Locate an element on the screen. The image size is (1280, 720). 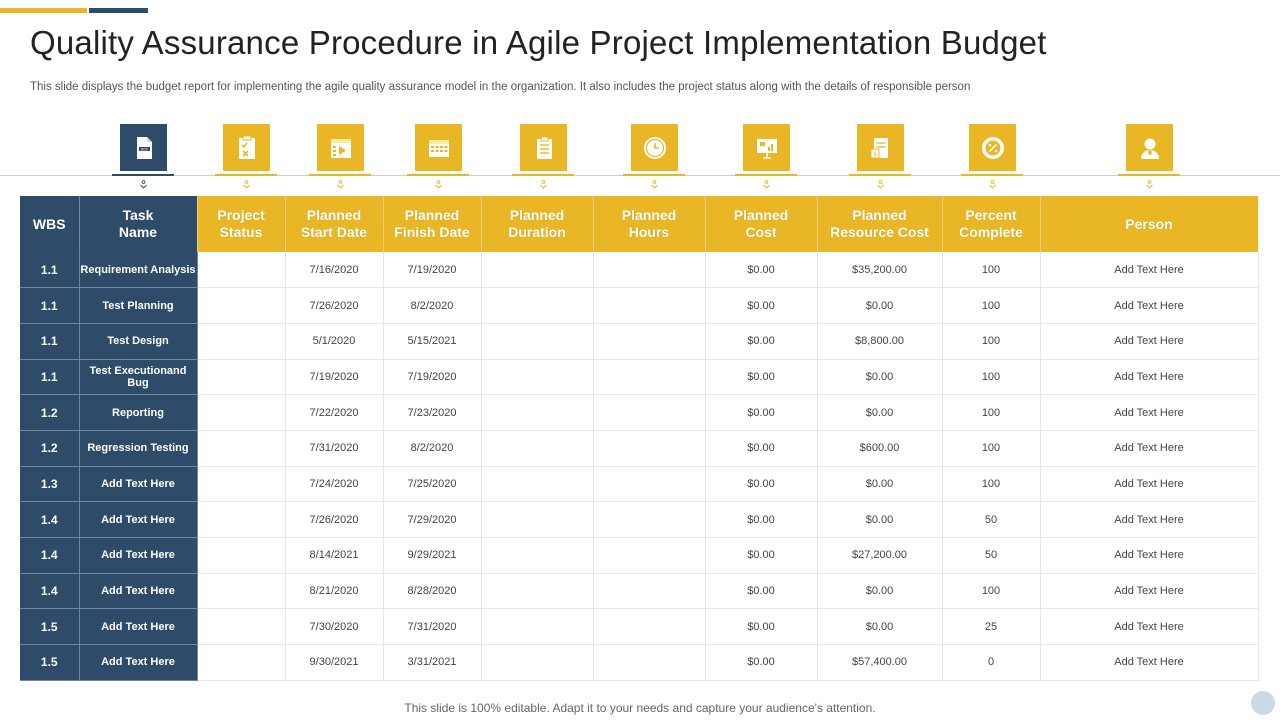
start-date-cell: 9/30/2021 is located at coordinates (334, 662).